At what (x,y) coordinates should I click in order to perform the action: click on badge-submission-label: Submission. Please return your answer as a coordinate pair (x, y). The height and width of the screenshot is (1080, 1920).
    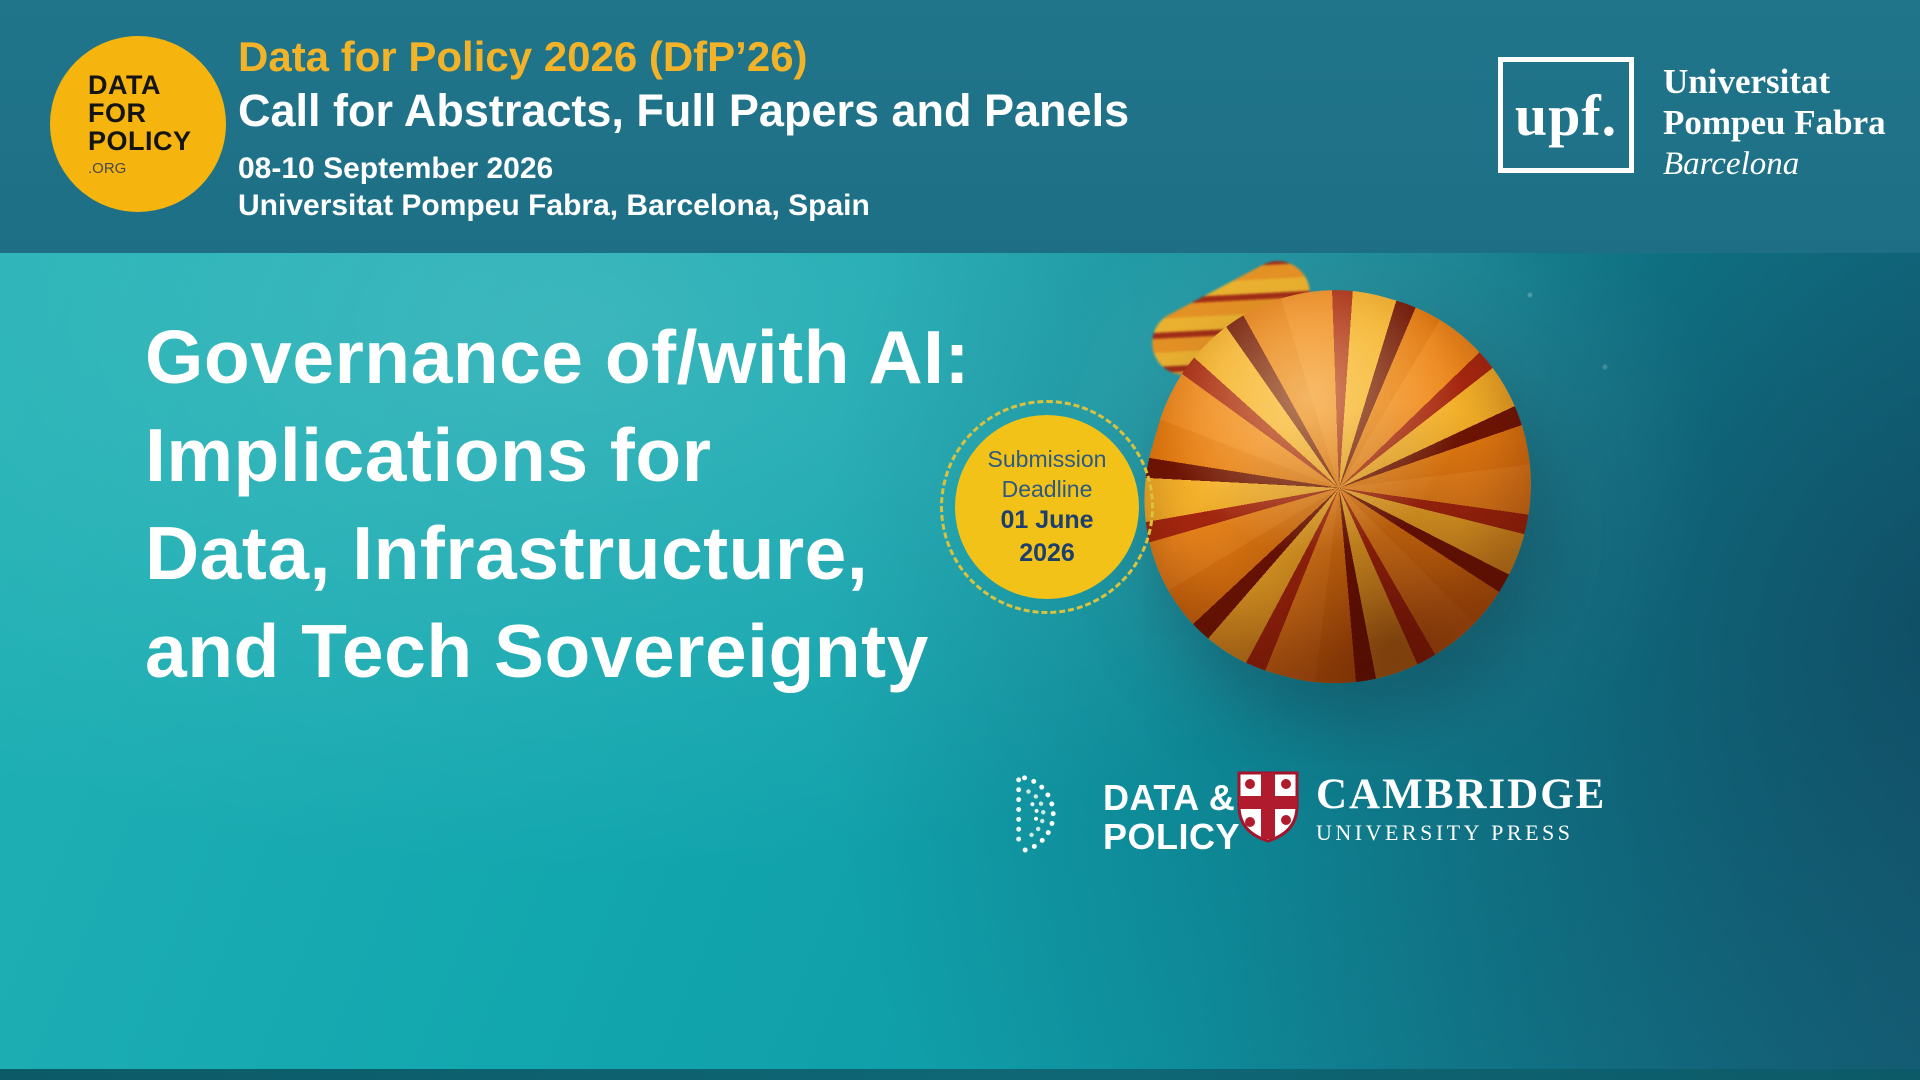
    Looking at the image, I should click on (1047, 458).